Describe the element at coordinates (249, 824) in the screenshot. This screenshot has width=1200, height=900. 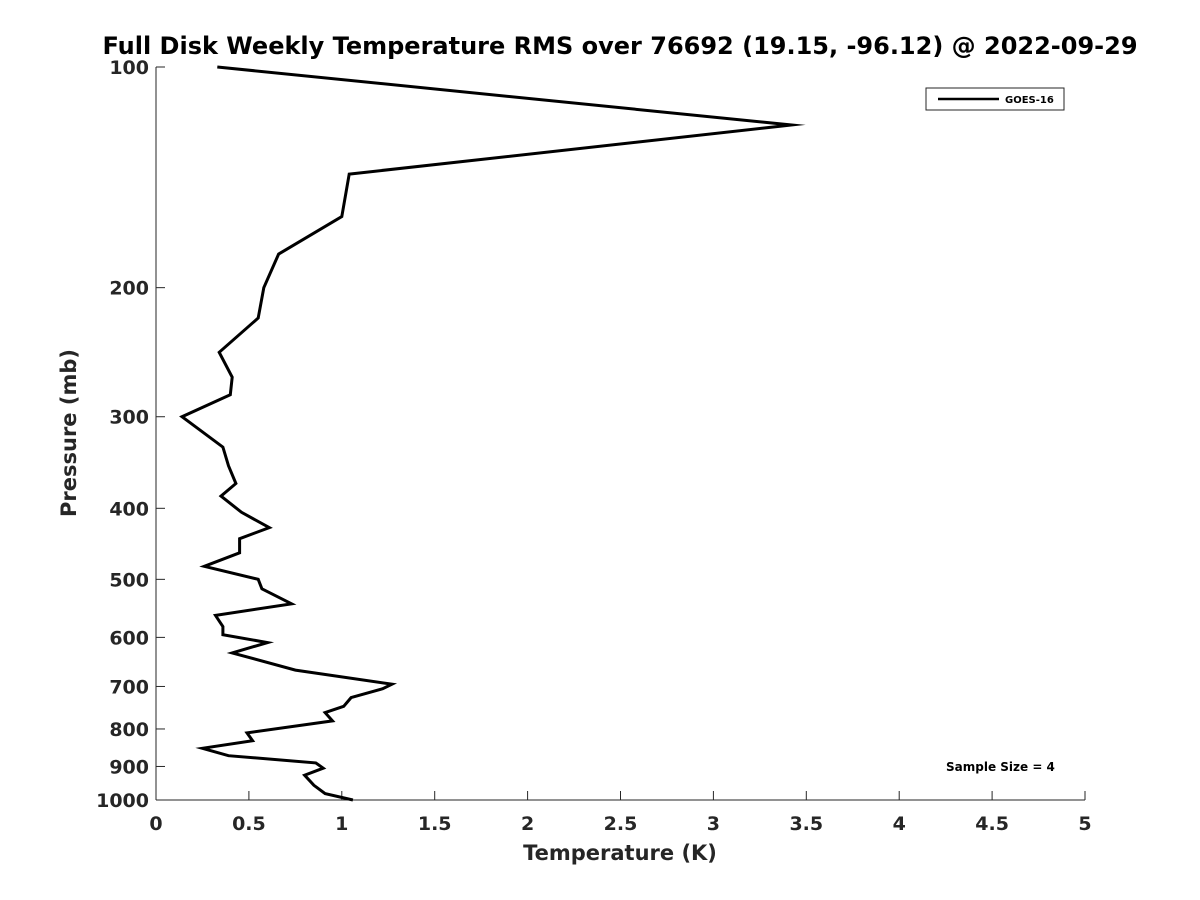
I see `x-tick-label: 0.5` at that location.